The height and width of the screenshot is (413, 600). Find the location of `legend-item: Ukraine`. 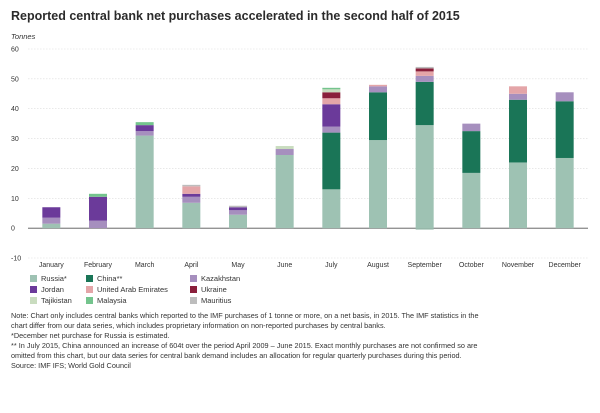

legend-item: Ukraine is located at coordinates (245, 289).